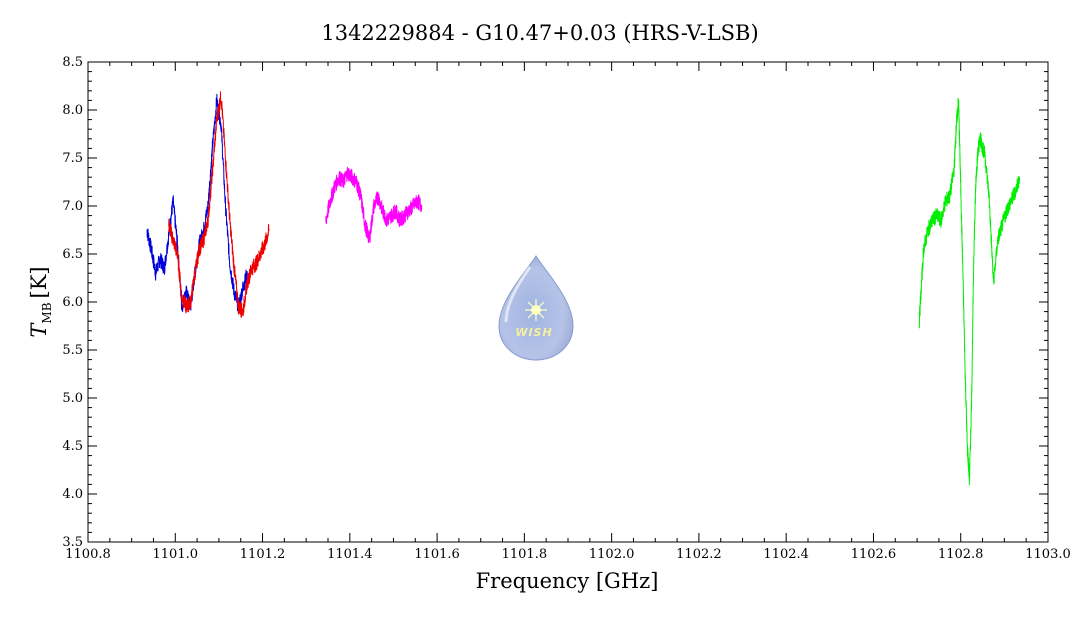 This screenshot has height=618, width=1072. I want to click on x-tick-label: 1102.0, so click(612, 554).